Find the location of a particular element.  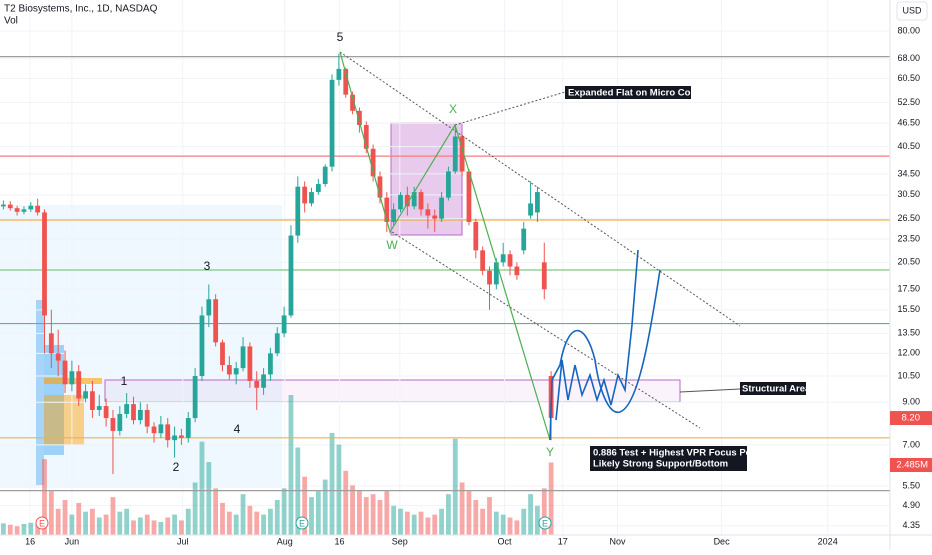

y-tick-label: 9.00 is located at coordinates (911, 402).